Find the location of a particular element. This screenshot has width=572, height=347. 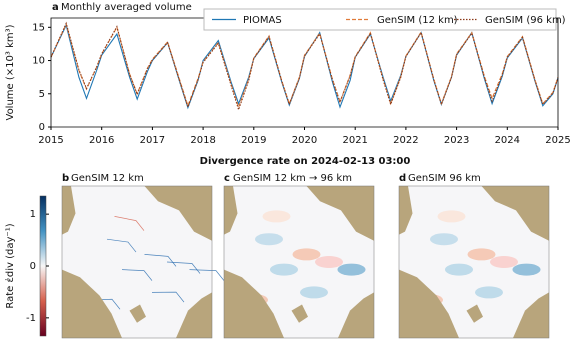

x-tick-label: 2017 is located at coordinates (152, 140).